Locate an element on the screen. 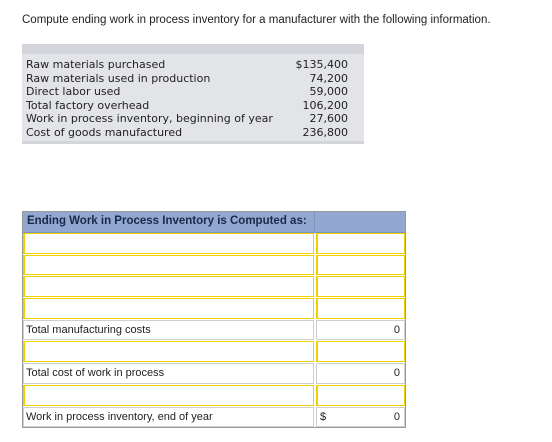 The image size is (552, 442). table-row: Total cost of work in process 0 is located at coordinates (214, 374).